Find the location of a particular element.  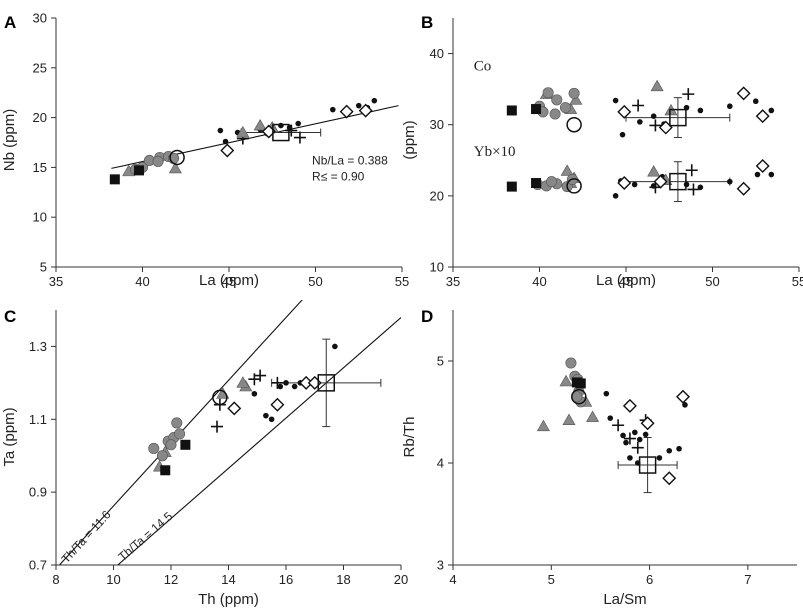

y-tick-label: 5 is located at coordinates (440, 361).